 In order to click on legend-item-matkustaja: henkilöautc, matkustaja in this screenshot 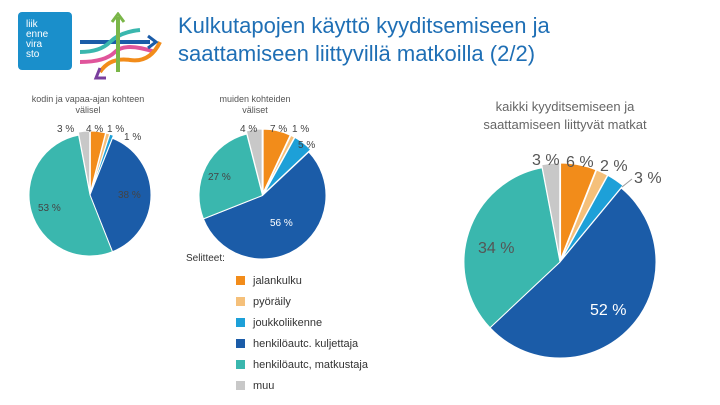, I will do `click(302, 364)`.